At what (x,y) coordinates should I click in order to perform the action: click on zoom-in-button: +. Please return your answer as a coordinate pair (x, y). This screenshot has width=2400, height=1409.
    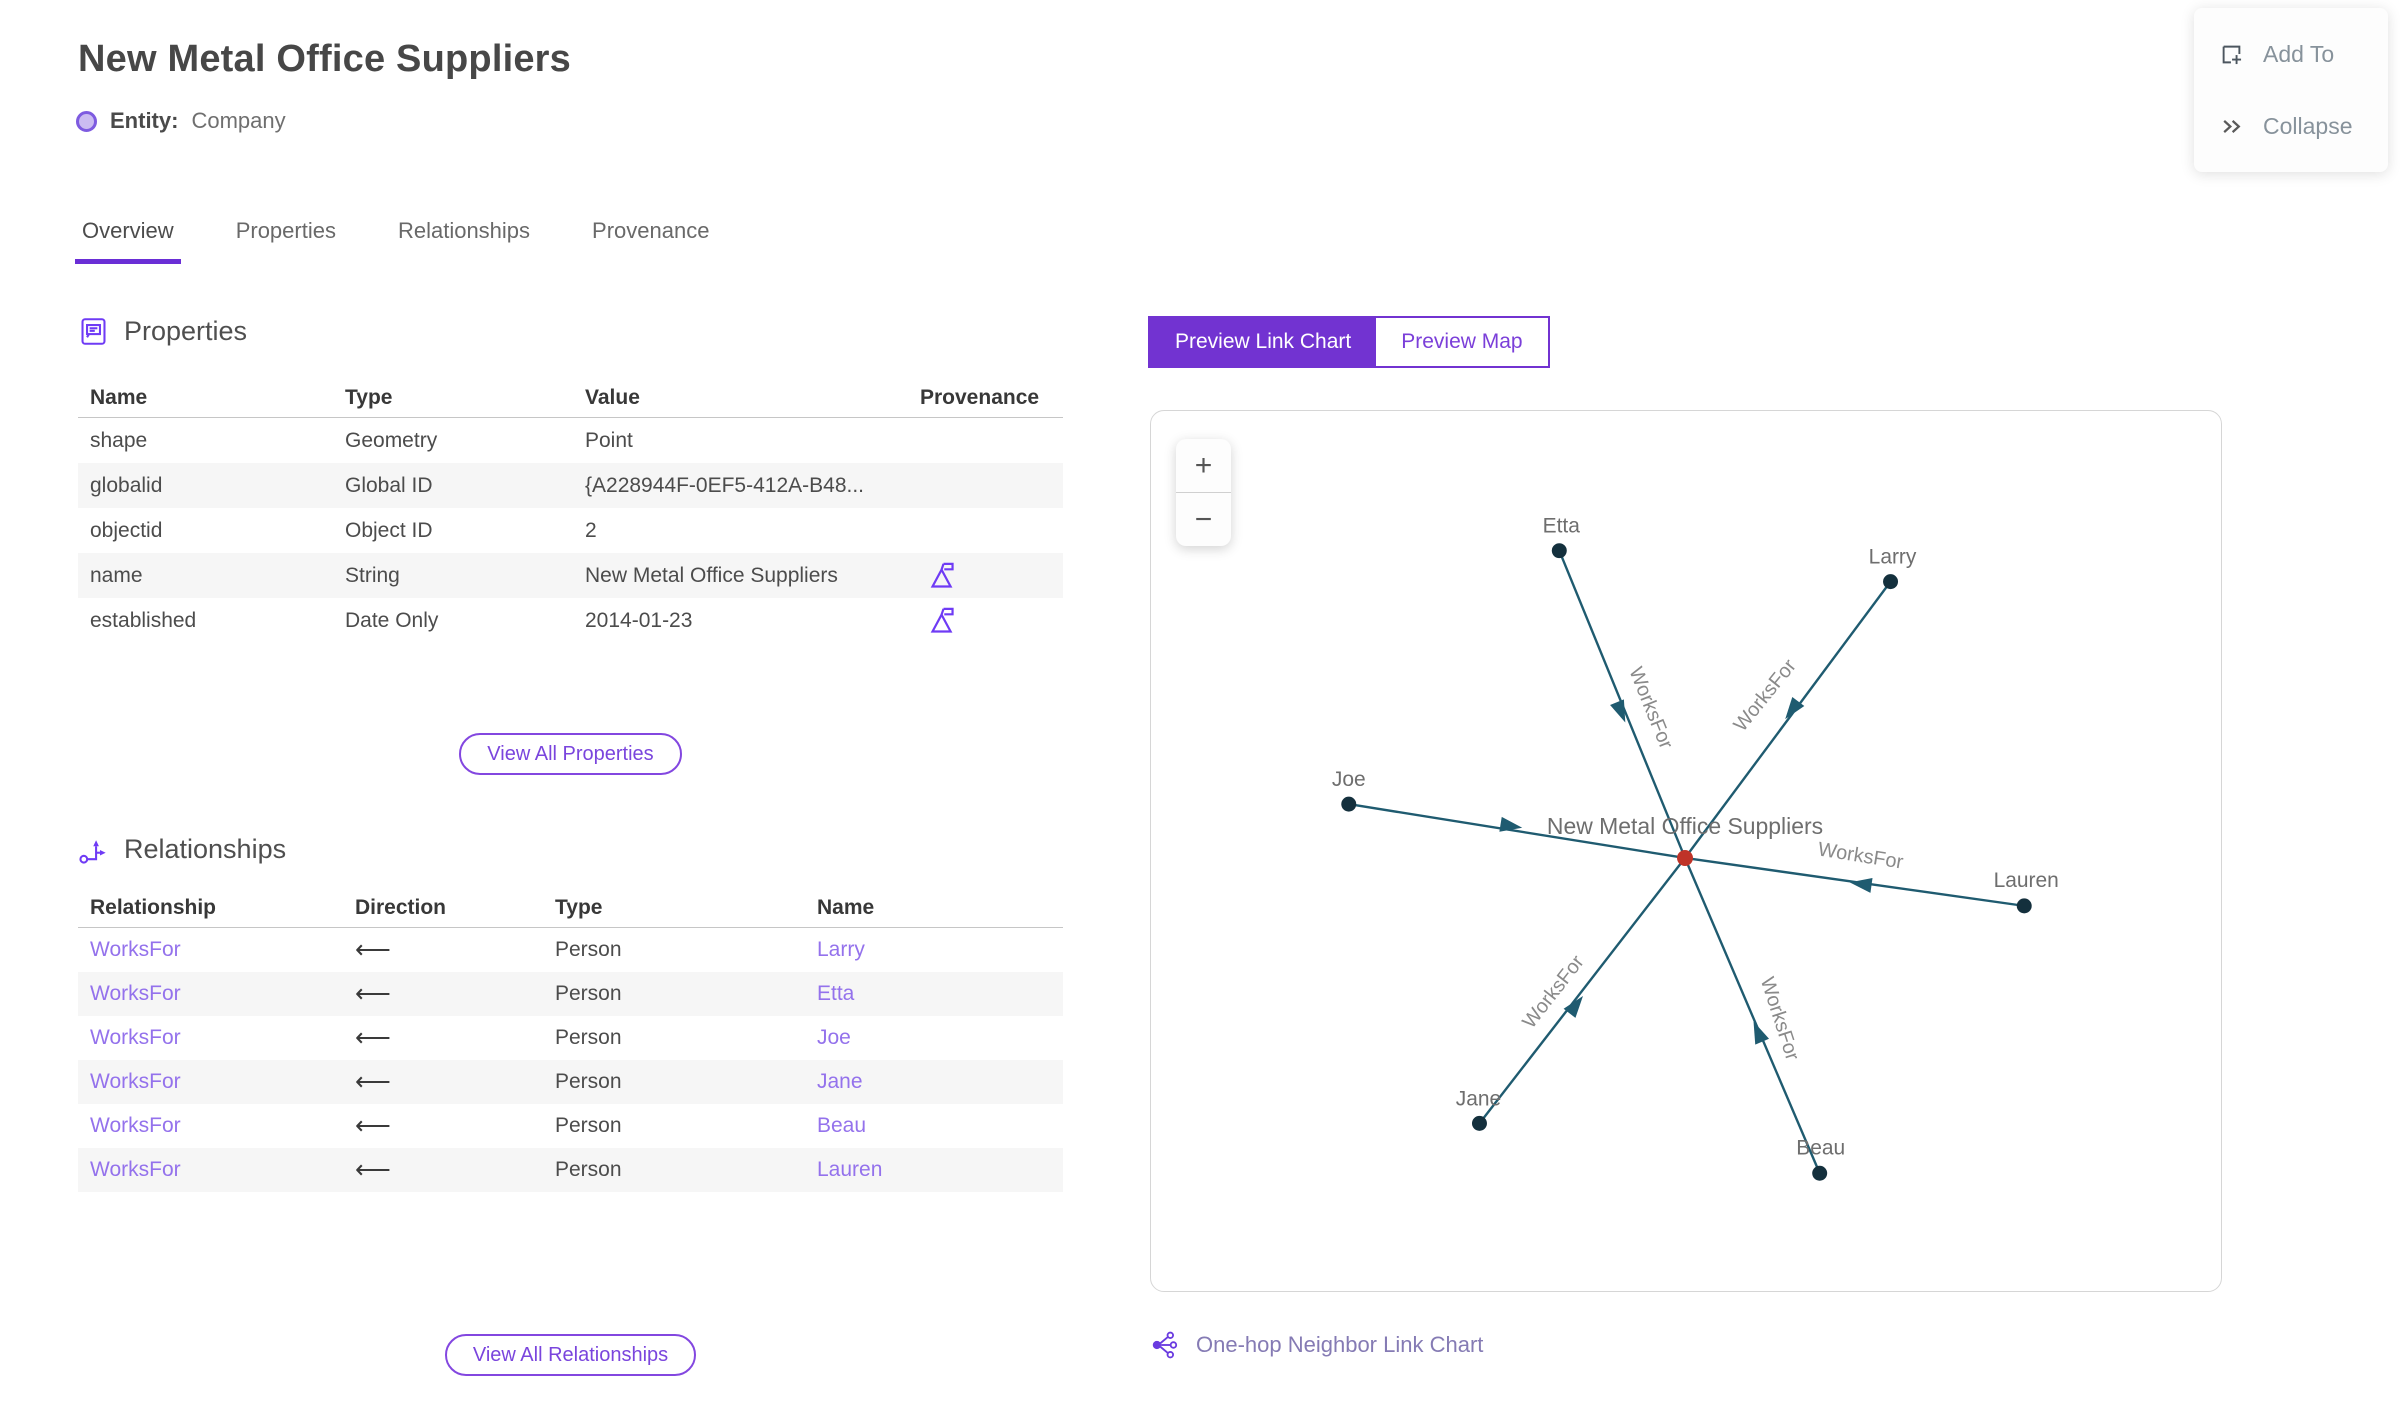
    Looking at the image, I should click on (1203, 465).